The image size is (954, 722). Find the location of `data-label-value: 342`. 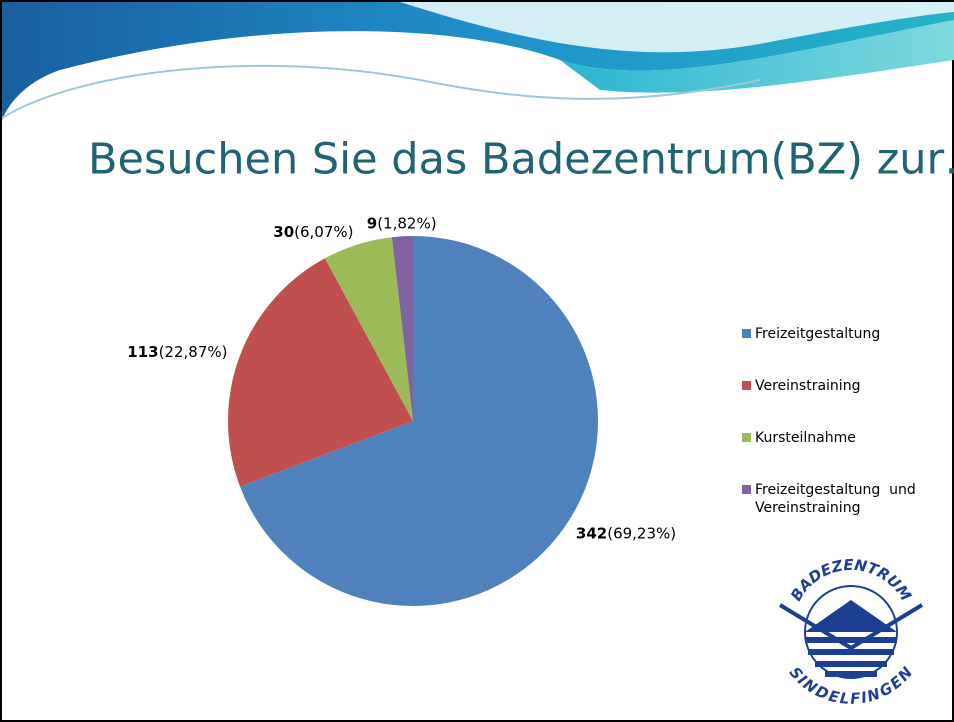

data-label-value: 342 is located at coordinates (591, 533).